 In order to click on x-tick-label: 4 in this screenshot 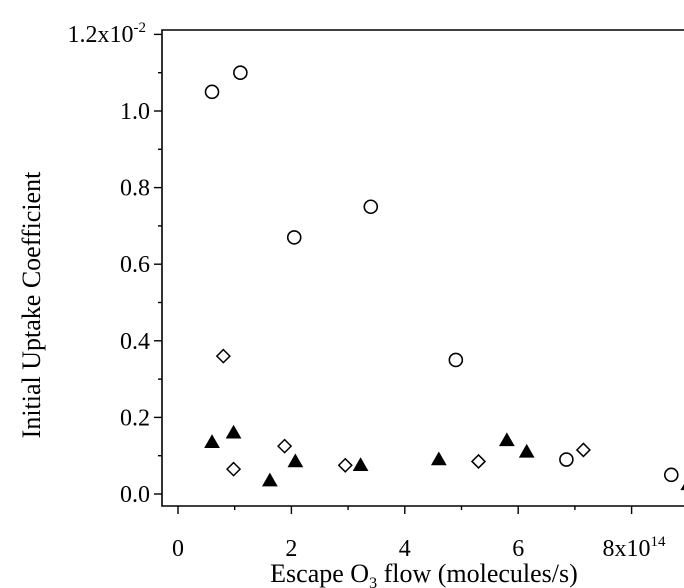, I will do `click(405, 549)`.